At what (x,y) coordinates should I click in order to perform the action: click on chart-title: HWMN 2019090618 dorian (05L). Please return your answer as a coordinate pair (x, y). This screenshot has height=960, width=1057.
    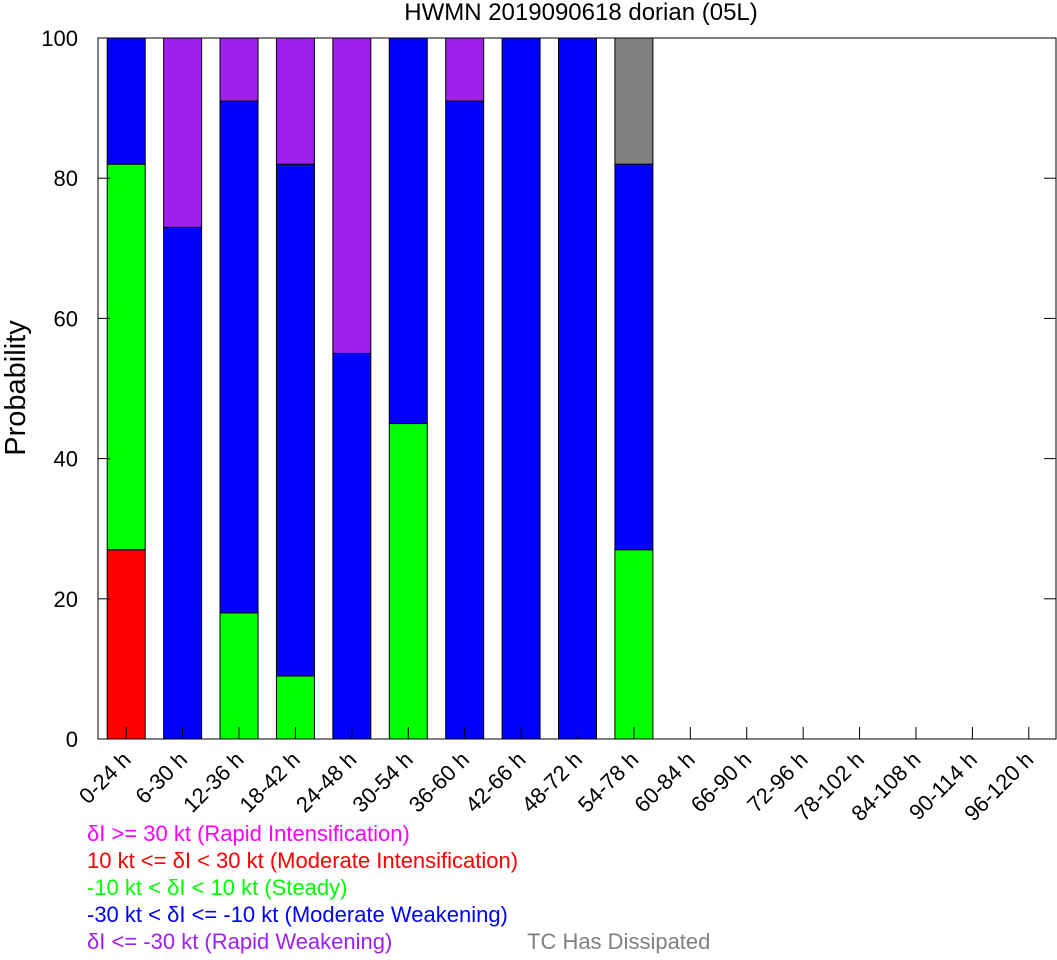
    Looking at the image, I should click on (581, 13).